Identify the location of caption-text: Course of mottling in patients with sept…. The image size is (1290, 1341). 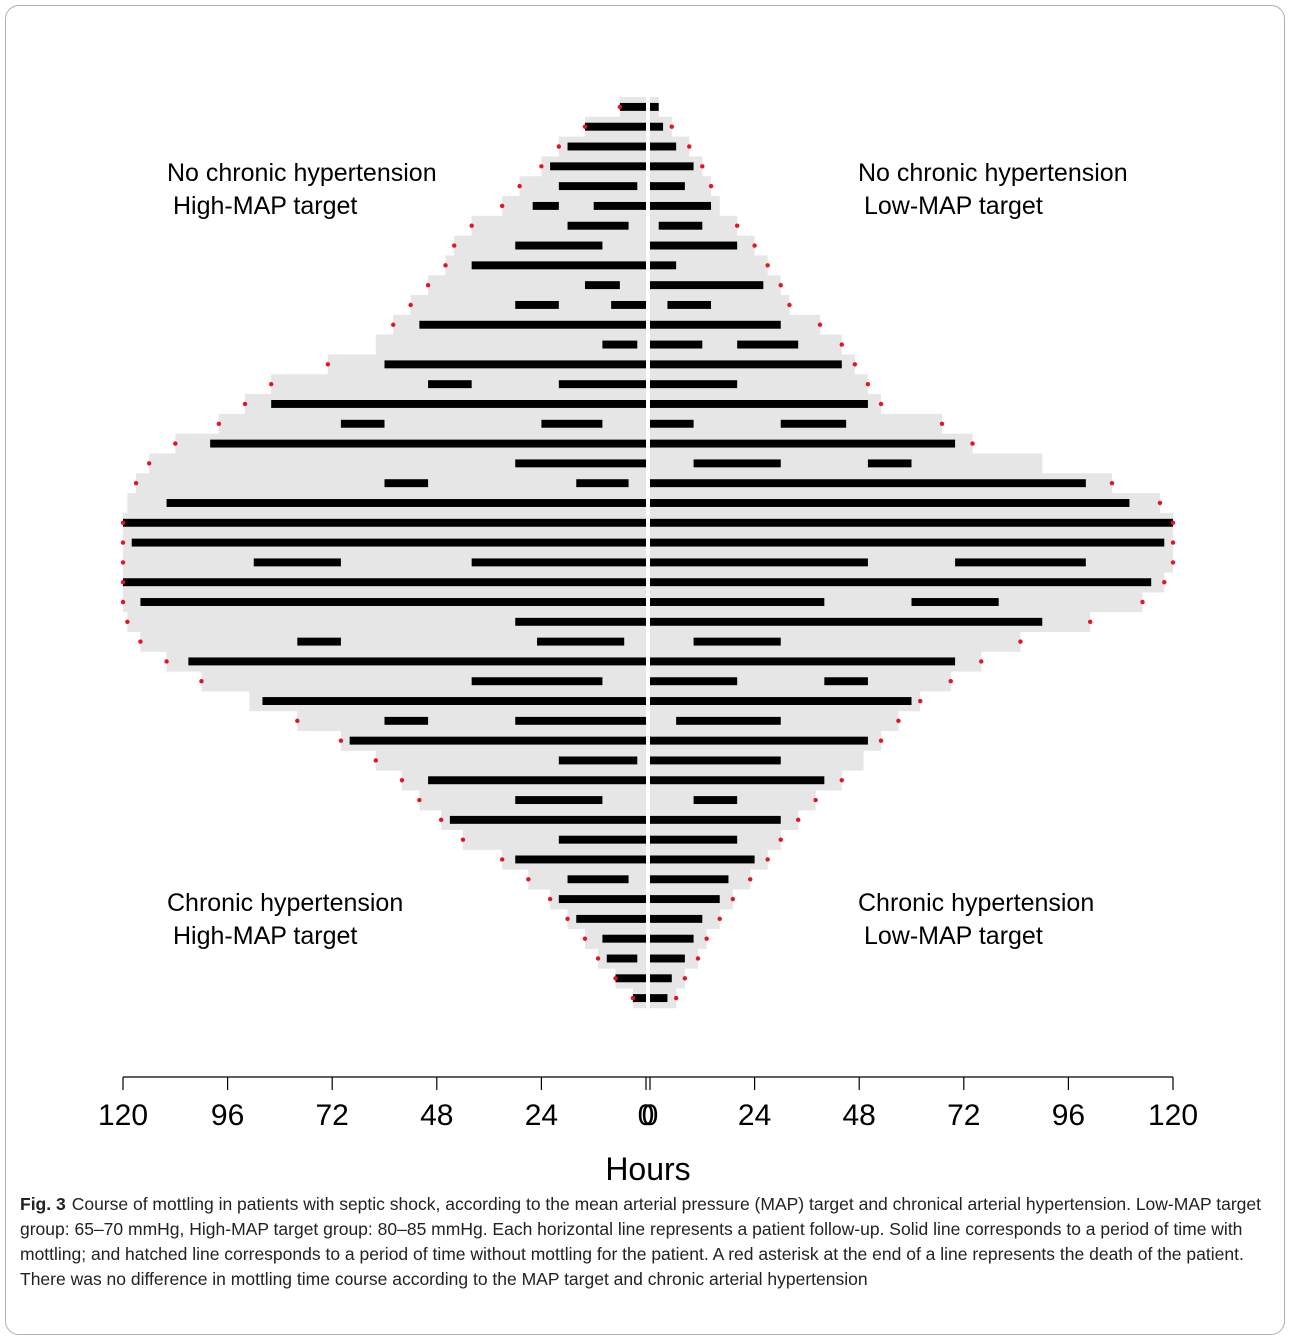
(640, 1241).